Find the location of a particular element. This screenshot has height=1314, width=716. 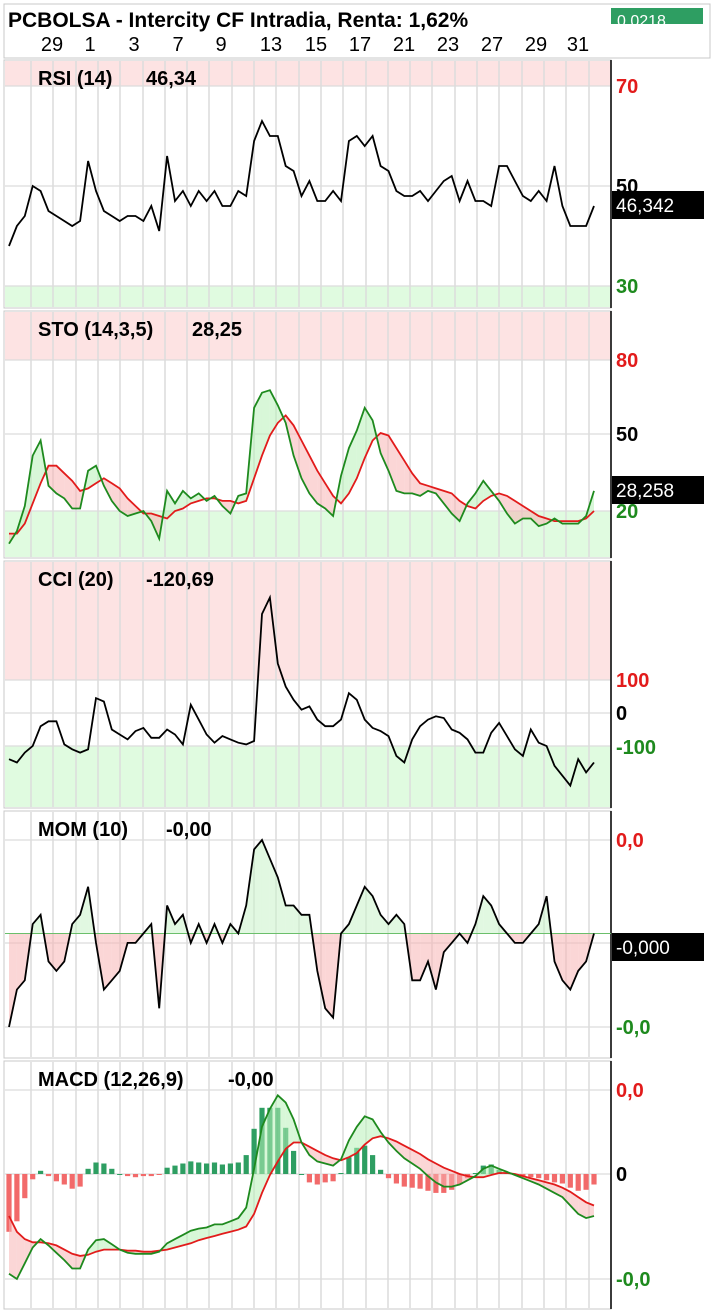

rsi-line is located at coordinates (301, 182).